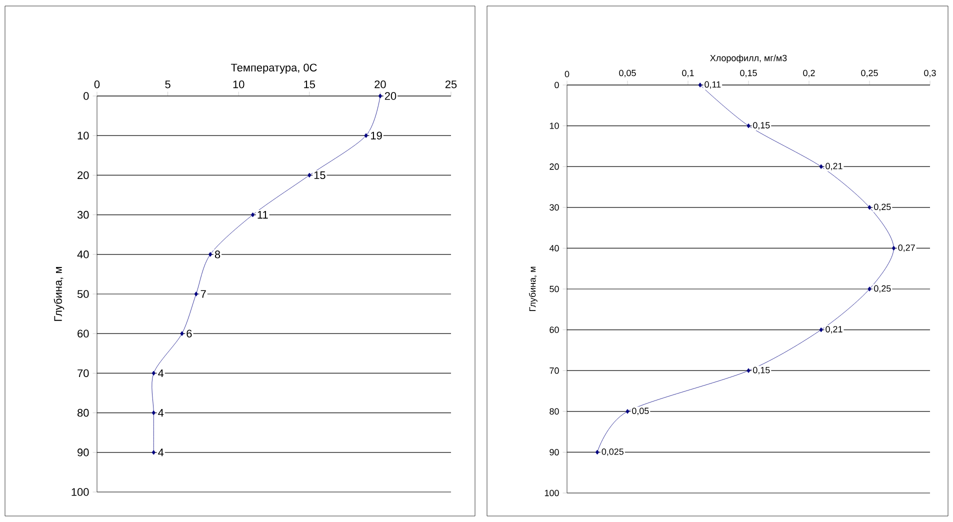 The image size is (953, 522). Describe the element at coordinates (167, 84) in the screenshot. I see `x-tick-label: 5` at that location.